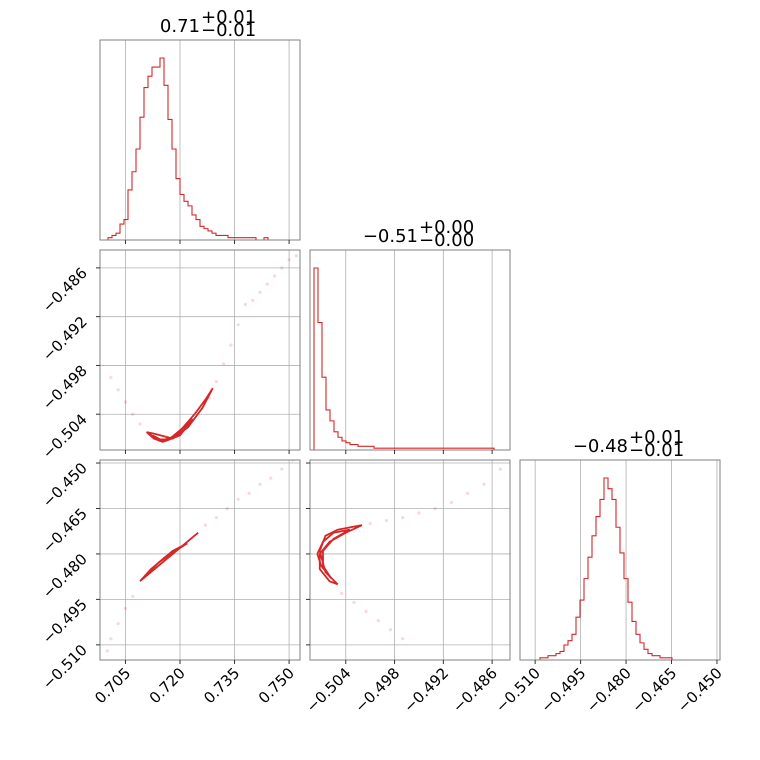  What do you see at coordinates (276, 685) in the screenshot?
I see `xtick-label-0-3: 0.750` at bounding box center [276, 685].